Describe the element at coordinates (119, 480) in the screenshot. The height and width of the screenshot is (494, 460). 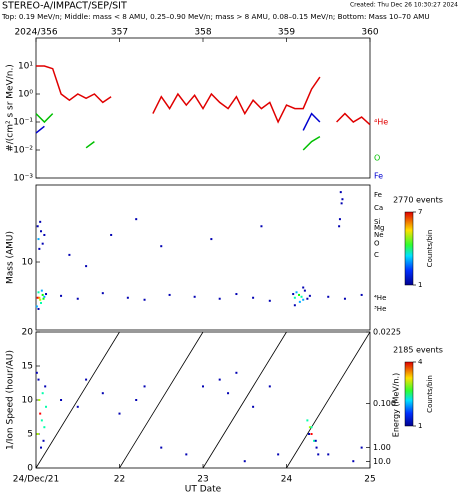
I see `x-tick-label: 22` at that location.